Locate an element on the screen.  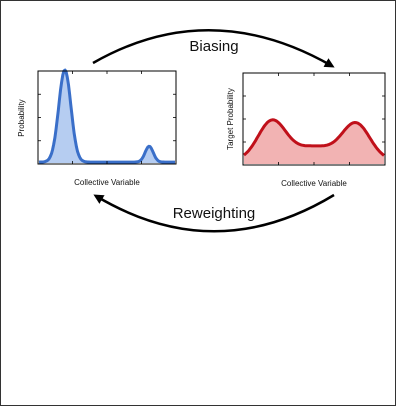
right-plot: Target Probability Collective Variable is located at coordinates (306, 130).